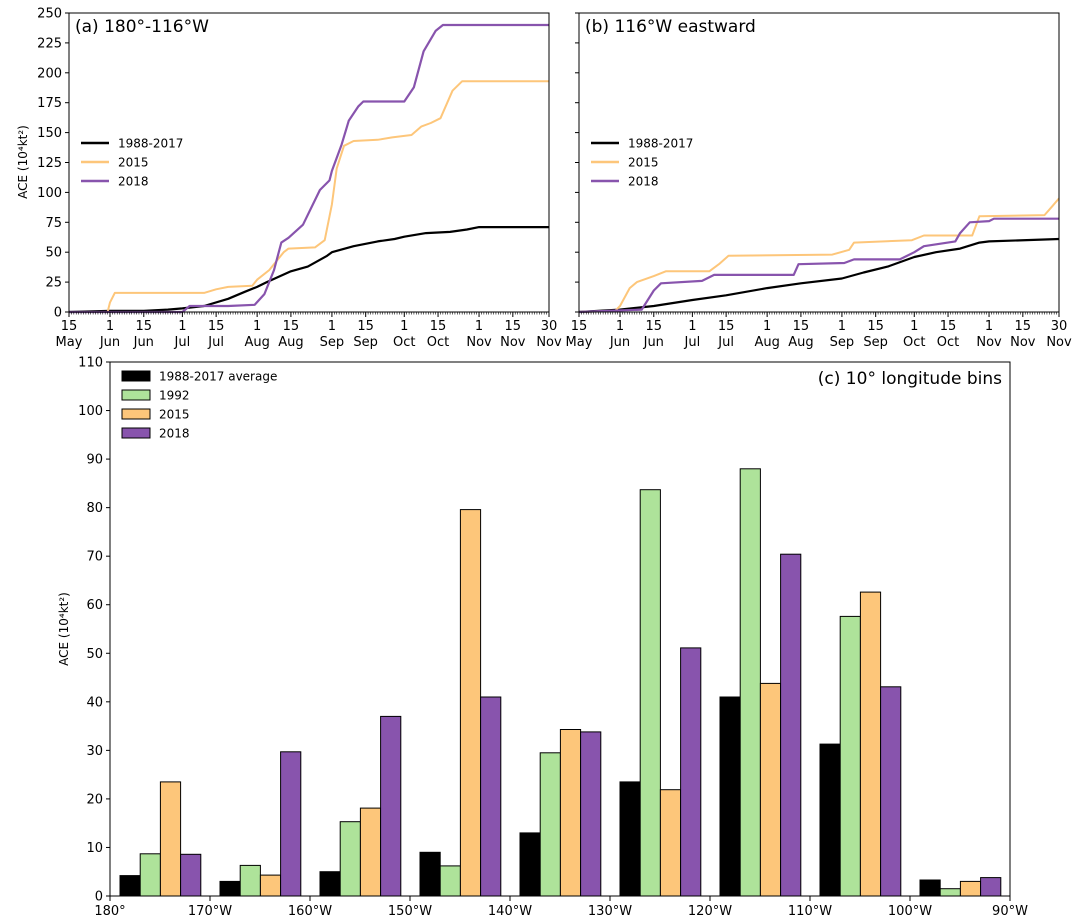  What do you see at coordinates (150, 875) in the screenshot?
I see `bar-1992-180°-170°W` at bounding box center [150, 875].